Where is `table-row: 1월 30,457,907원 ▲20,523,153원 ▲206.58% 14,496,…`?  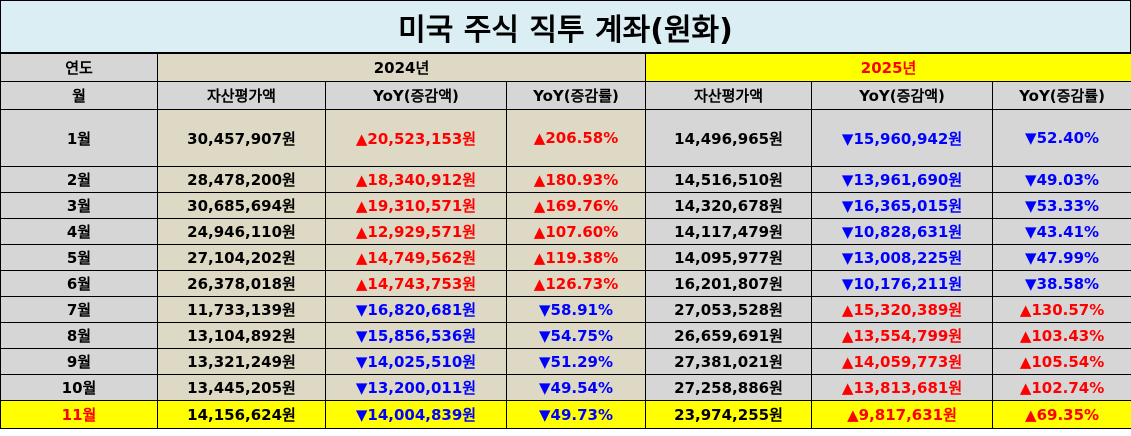 table-row: 1월 30,457,907원 ▲20,523,153원 ▲206.58% 14,496,… is located at coordinates (565, 138).